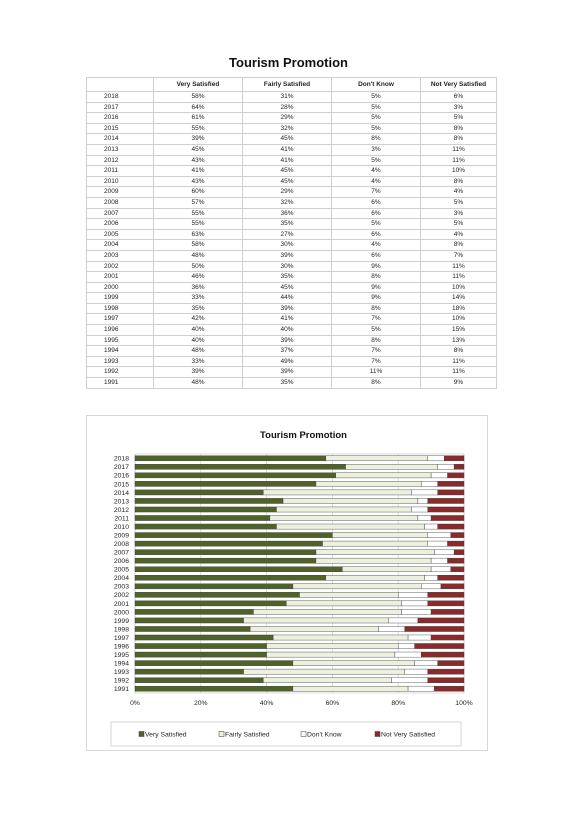 The image size is (577, 837). Describe the element at coordinates (121, 535) in the screenshot. I see `y-tick-label: 2009` at that location.